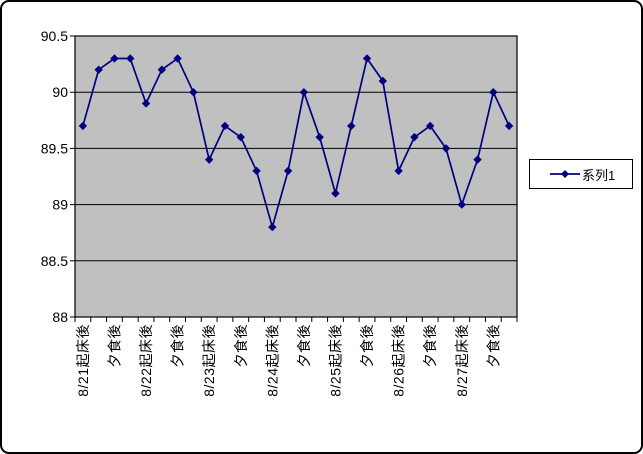 The height and width of the screenshot is (454, 643). What do you see at coordinates (54, 36) in the screenshot?
I see `y-axis-tick-label: 90.5` at bounding box center [54, 36].